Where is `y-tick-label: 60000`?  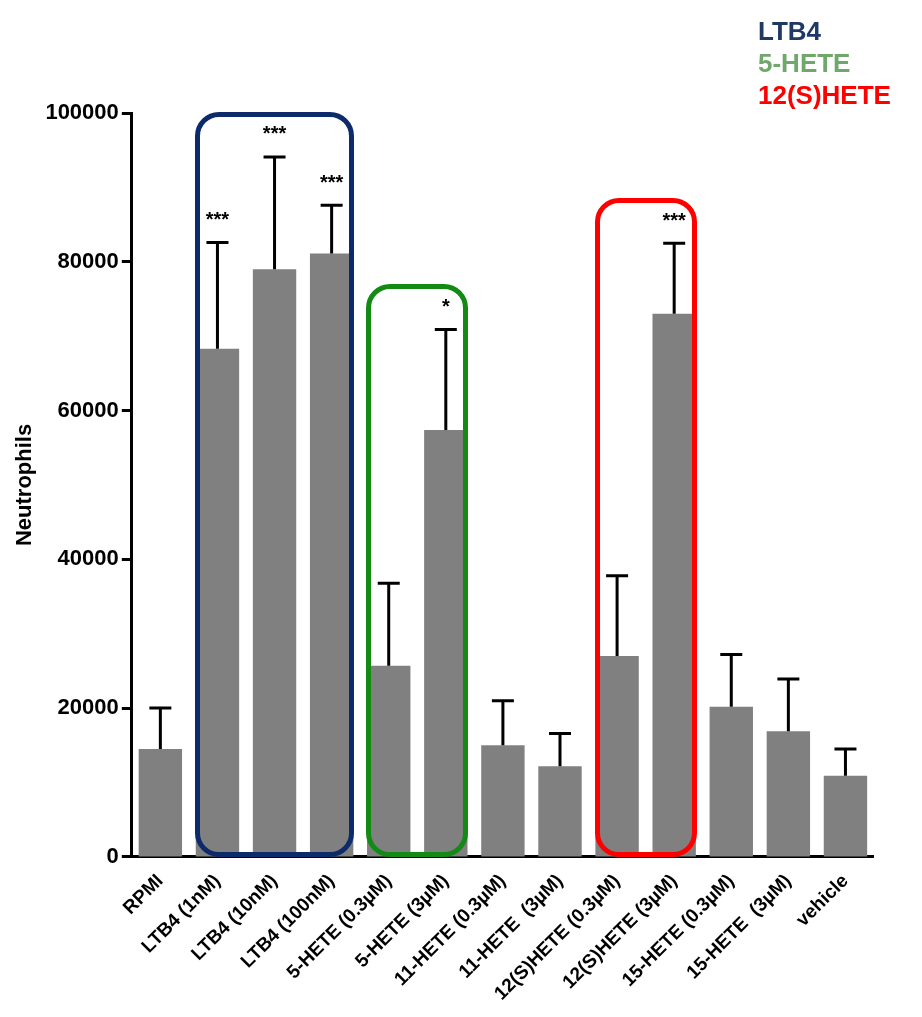 y-tick-label: 60000 is located at coordinates (88, 409).